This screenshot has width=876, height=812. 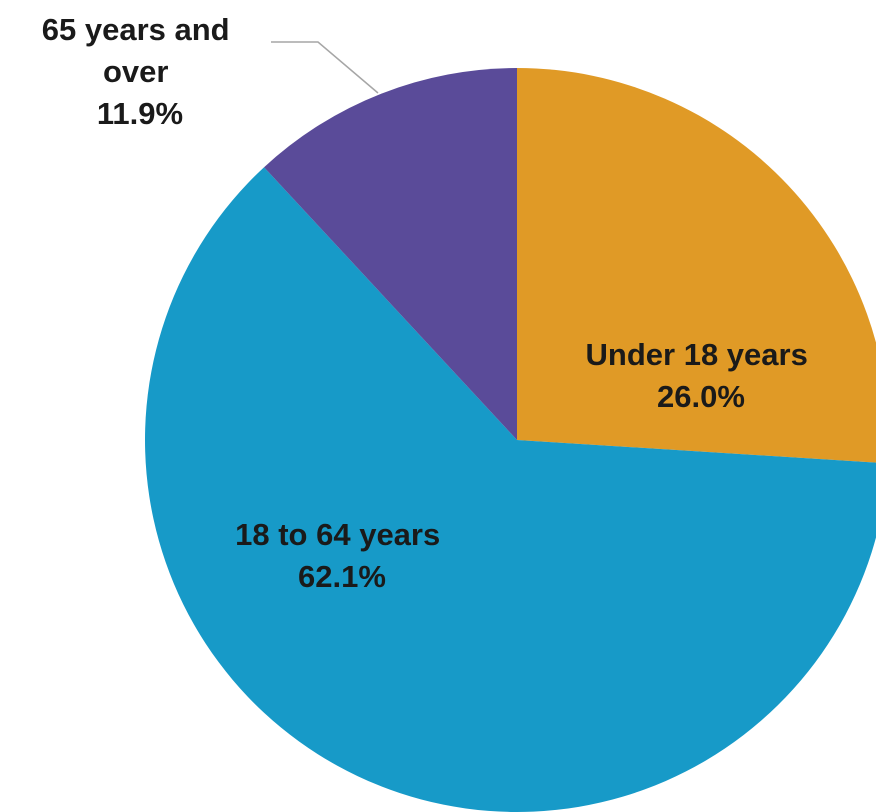 I want to click on label-65-and-over: 65 years and over 11.9%, so click(x=140, y=71).